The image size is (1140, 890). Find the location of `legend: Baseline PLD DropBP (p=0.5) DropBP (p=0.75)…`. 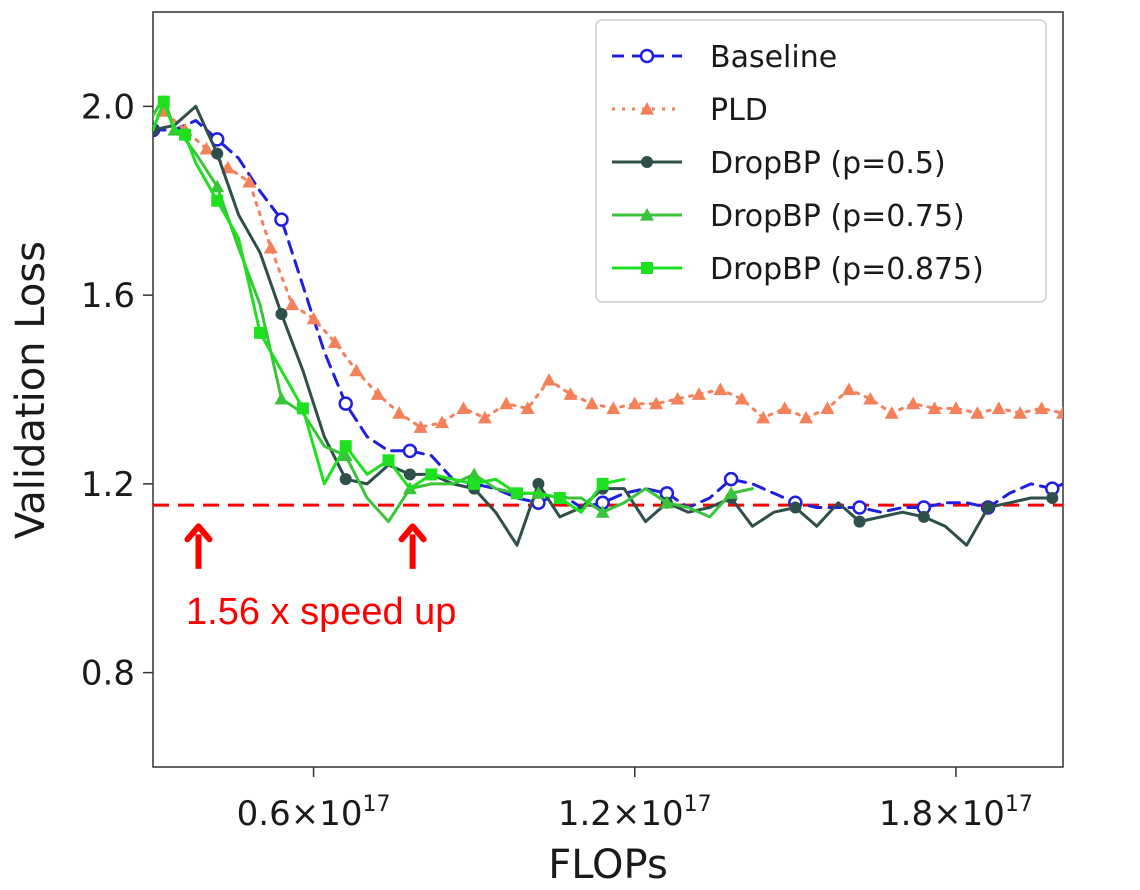

legend: Baseline PLD DropBP (p=0.5) DropBP (p=0.75)… is located at coordinates (821, 161).